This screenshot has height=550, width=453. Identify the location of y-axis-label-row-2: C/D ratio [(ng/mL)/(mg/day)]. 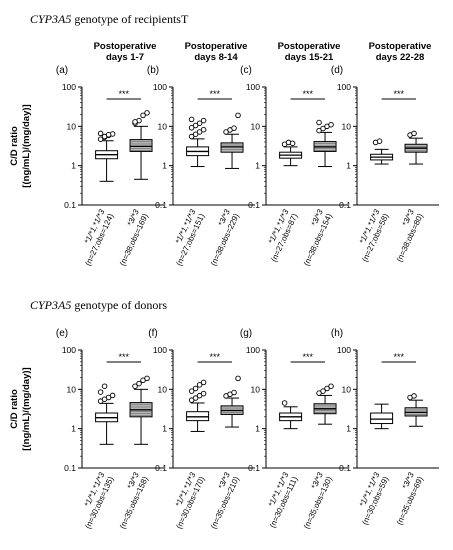
(20, 408).